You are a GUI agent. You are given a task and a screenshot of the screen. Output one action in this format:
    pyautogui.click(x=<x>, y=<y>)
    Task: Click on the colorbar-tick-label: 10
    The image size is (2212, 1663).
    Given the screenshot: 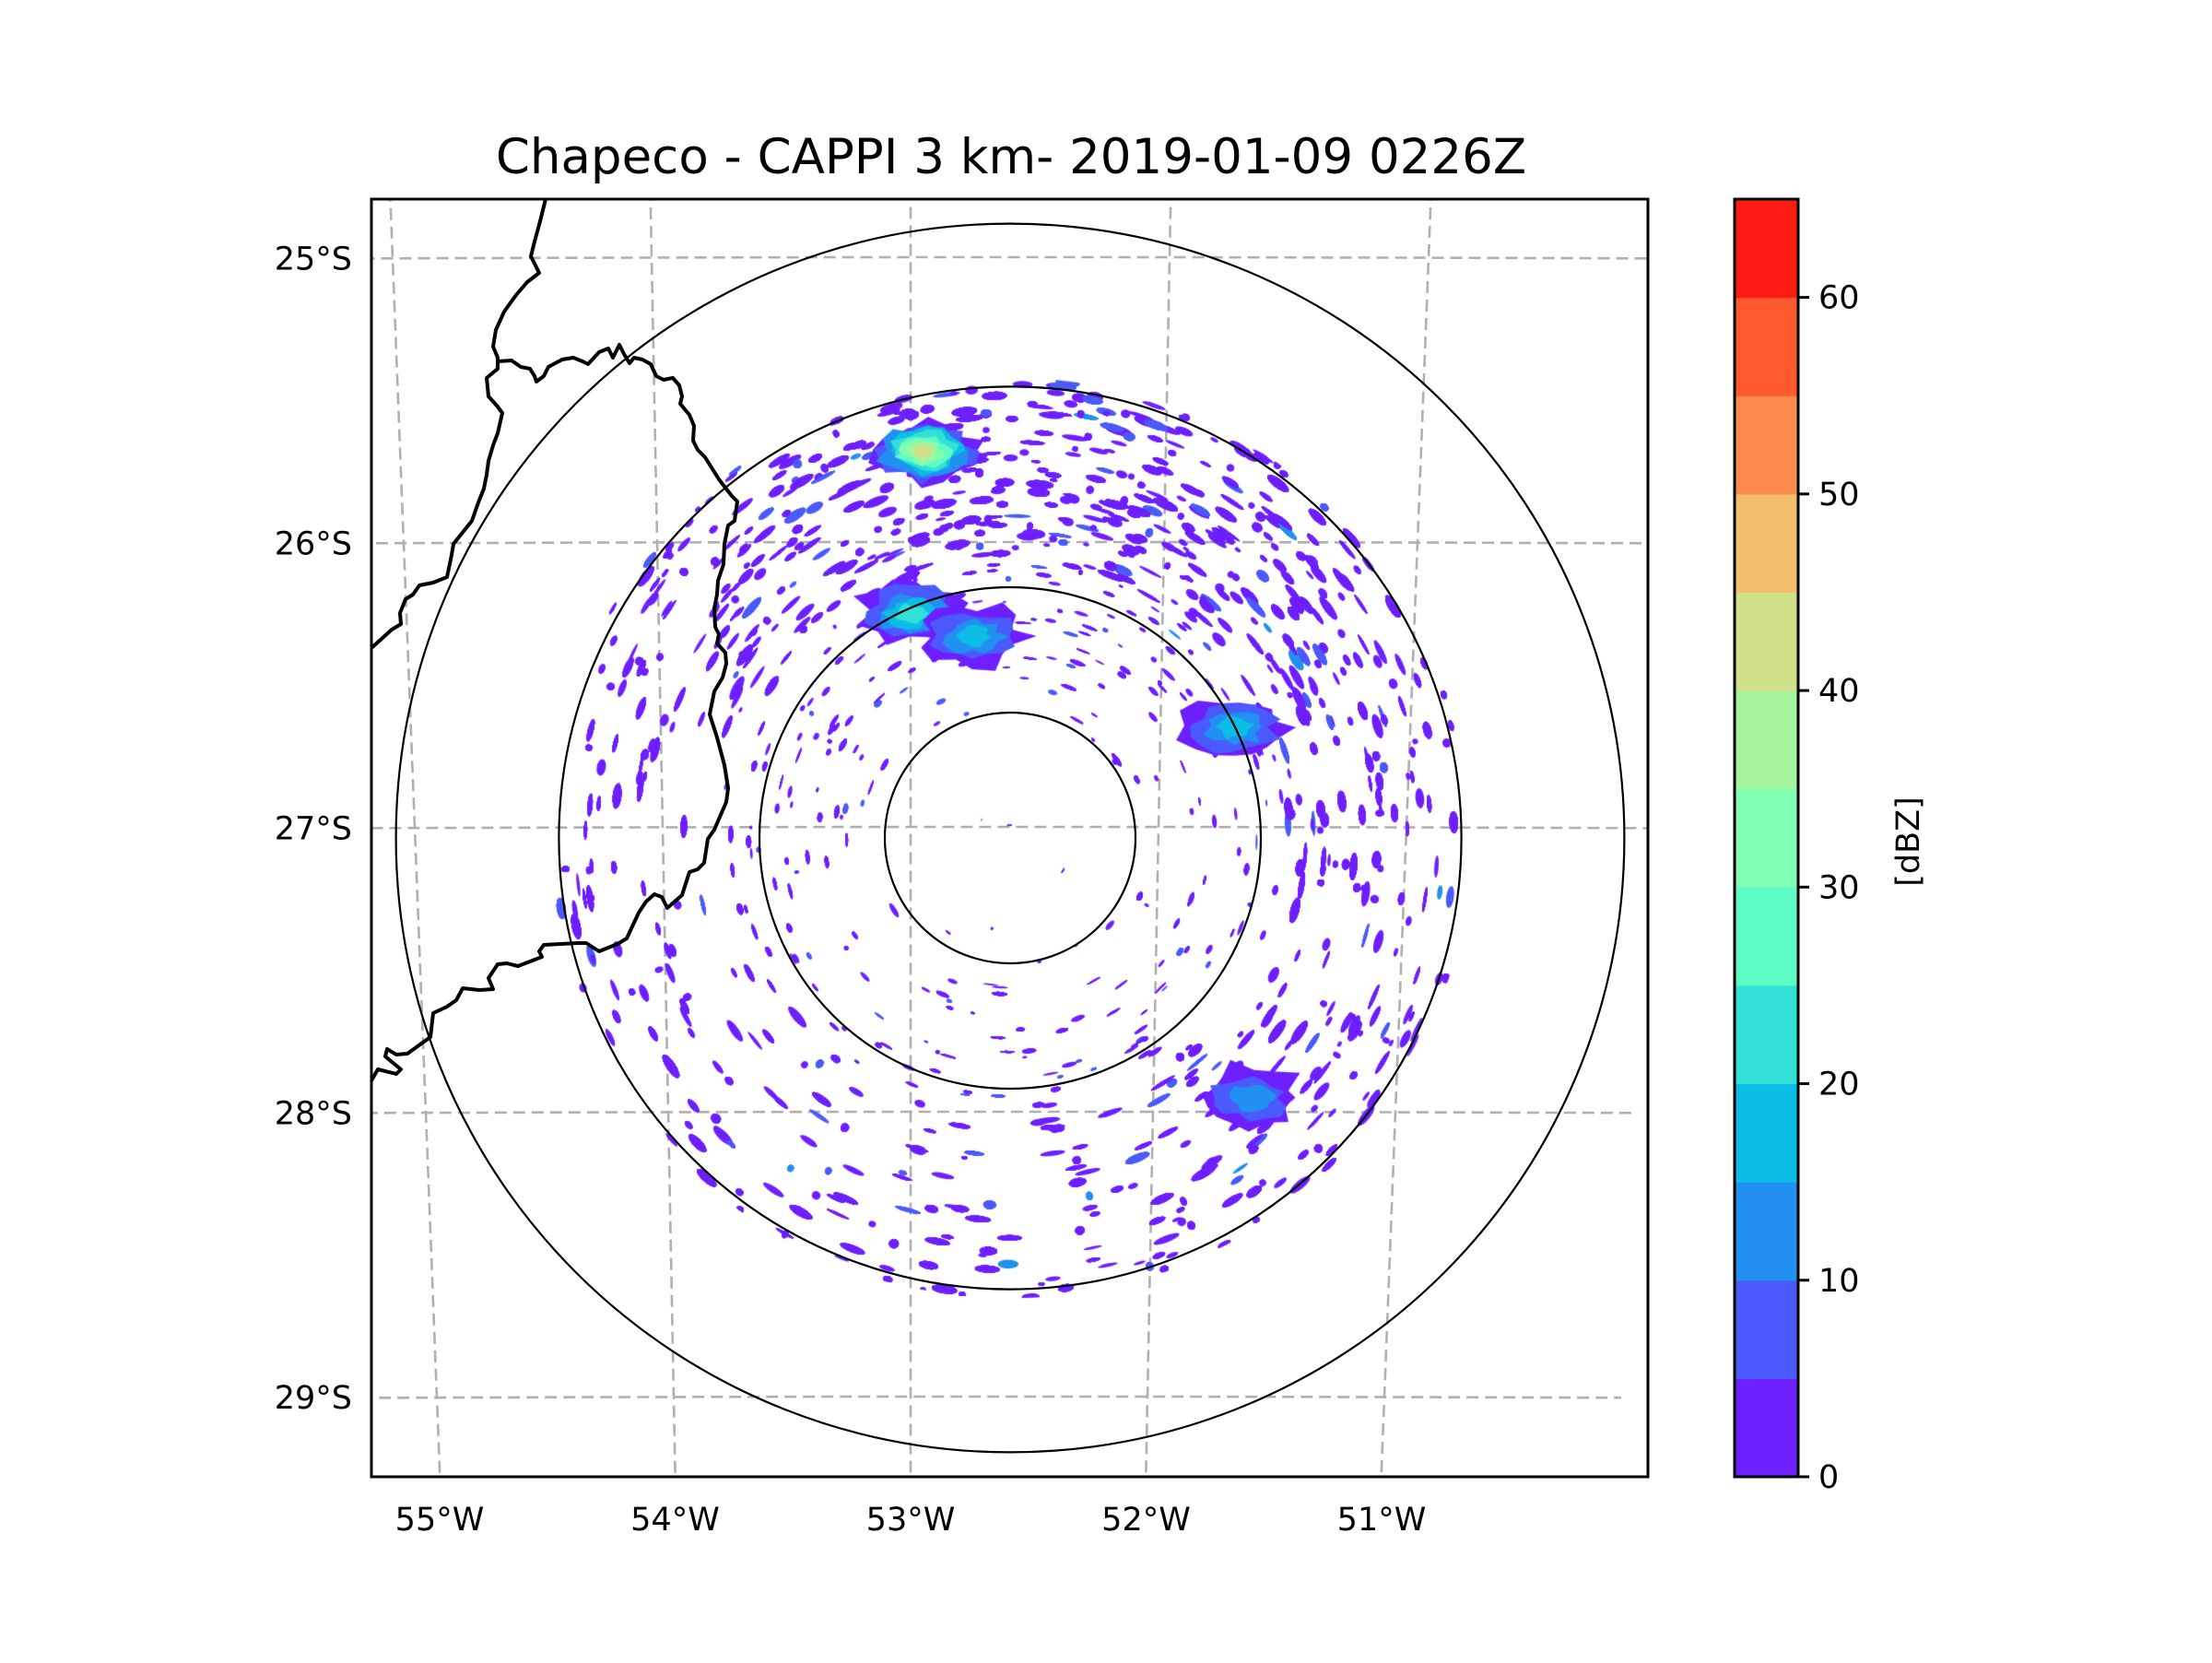 What is the action you would take?
    pyautogui.click(x=1839, y=1281)
    